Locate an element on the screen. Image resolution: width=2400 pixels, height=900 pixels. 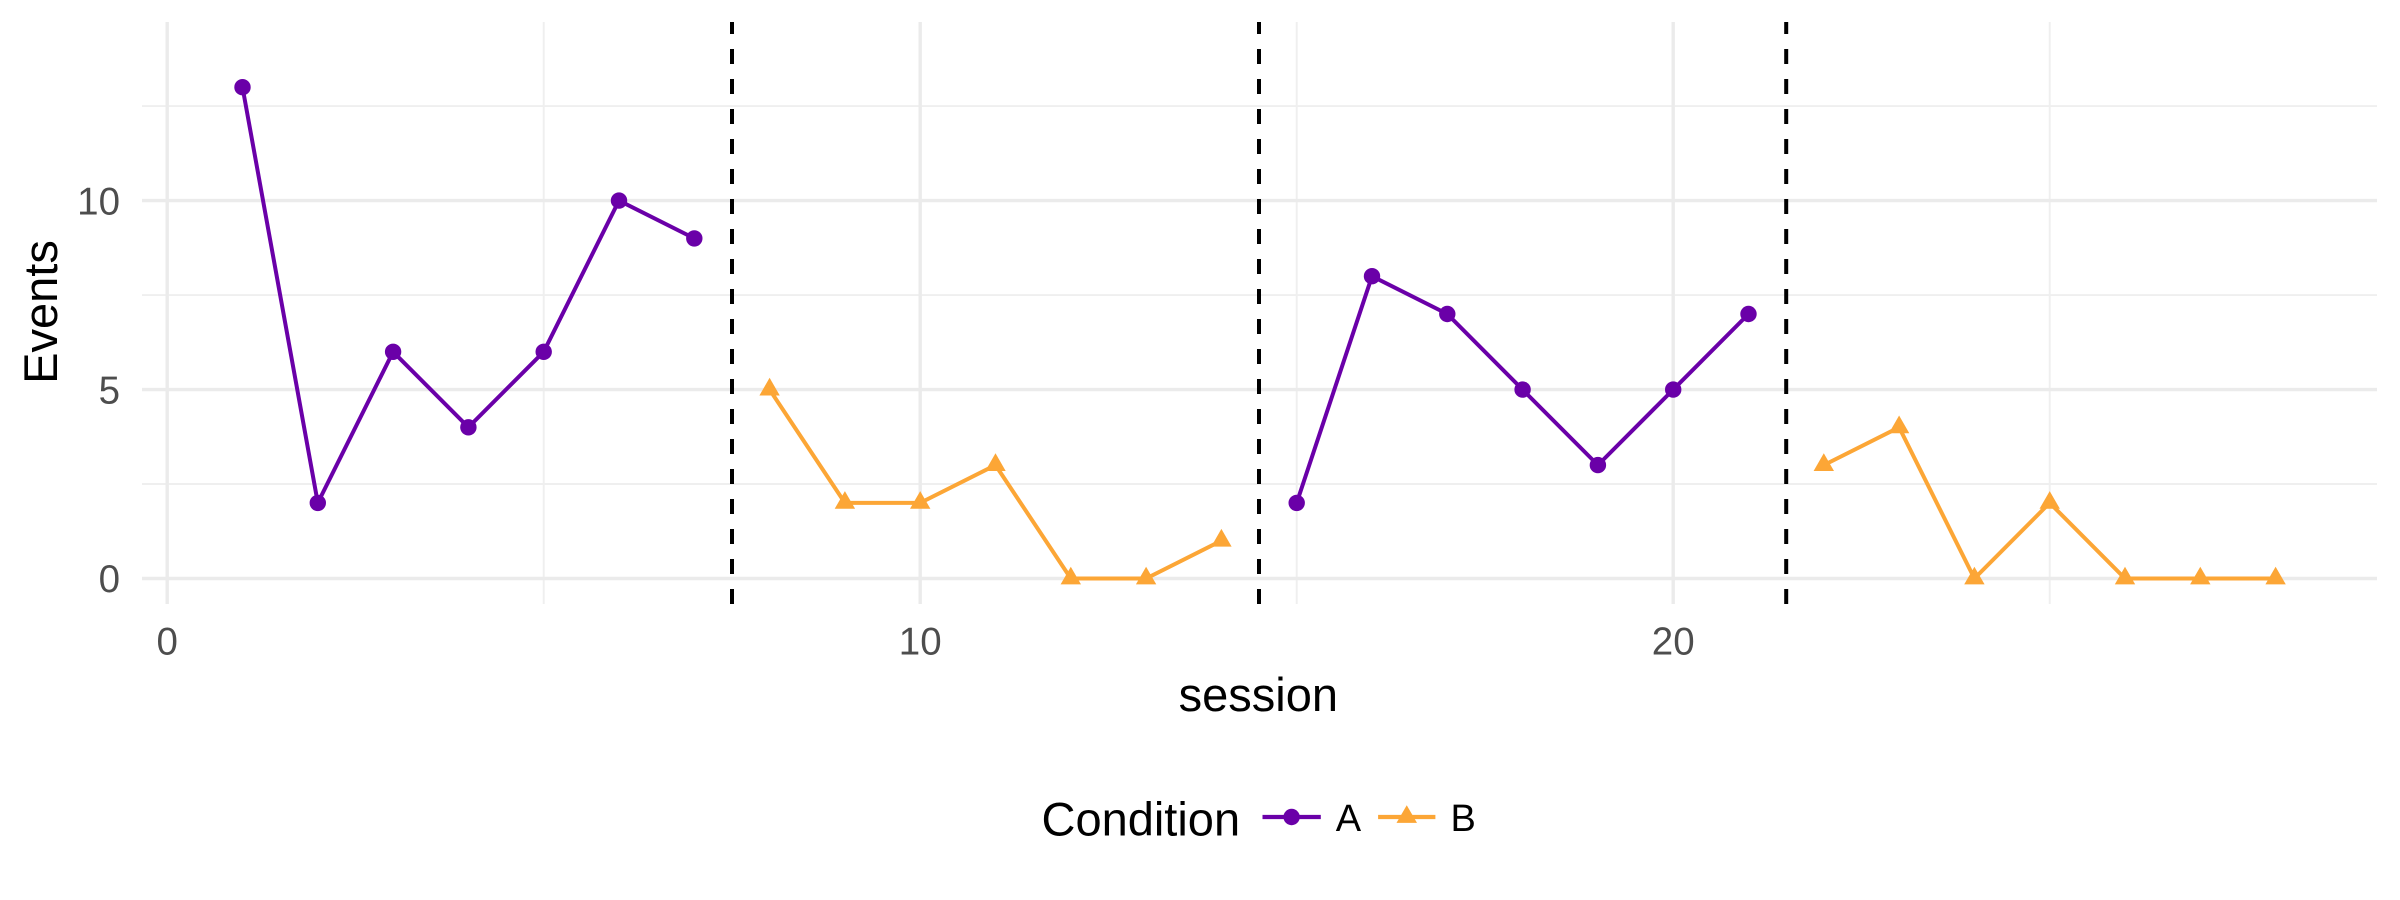
svg-text: A is located at coordinates (1349, 819).